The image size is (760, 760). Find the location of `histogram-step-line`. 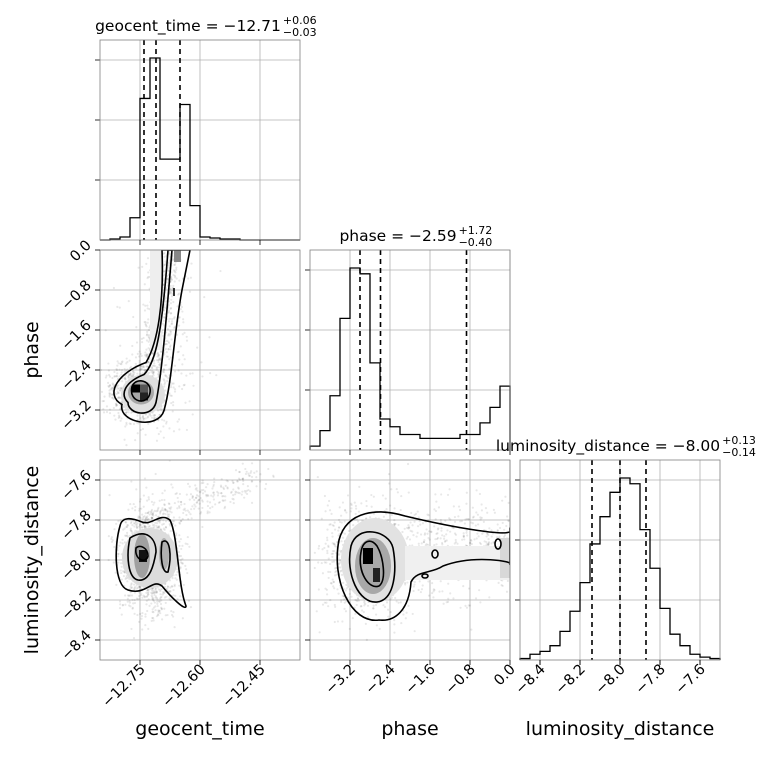

histogram-step-line is located at coordinates (410, 358).